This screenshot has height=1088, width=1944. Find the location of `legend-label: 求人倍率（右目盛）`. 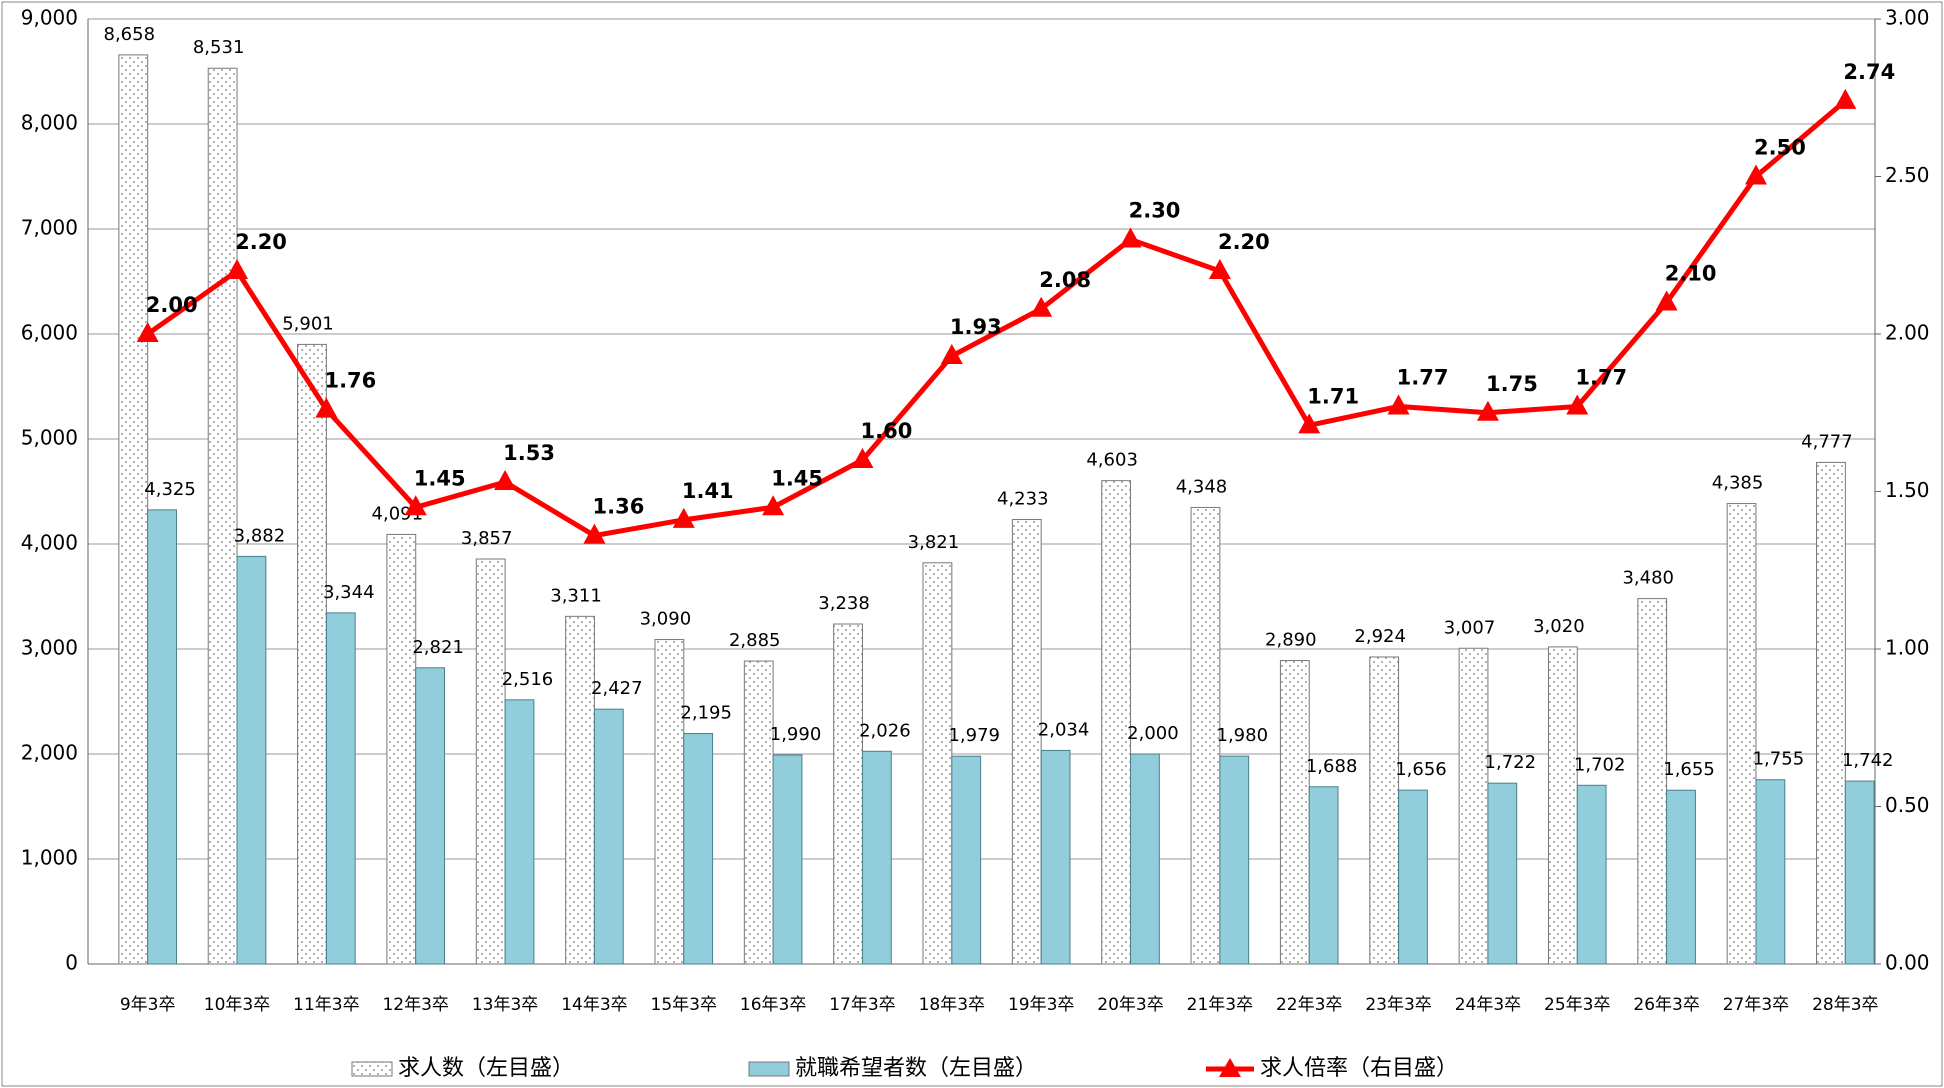

legend-label: 求人倍率（右目盛） is located at coordinates (1359, 1068).